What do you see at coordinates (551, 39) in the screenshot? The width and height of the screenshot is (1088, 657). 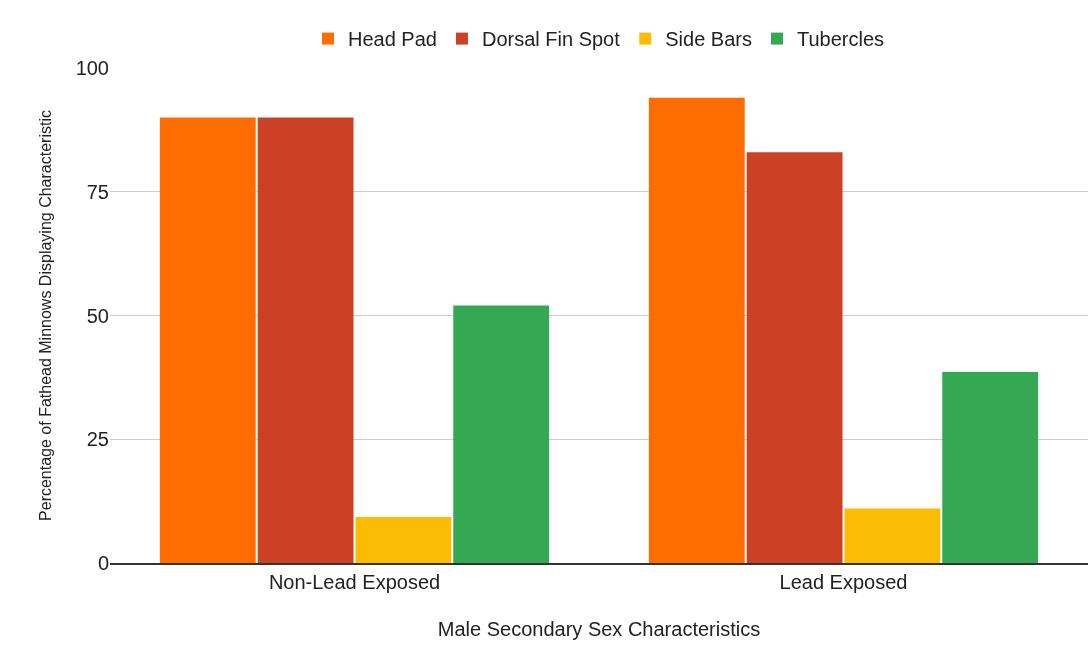 I see `legend-label: Dorsal Fin Spot` at bounding box center [551, 39].